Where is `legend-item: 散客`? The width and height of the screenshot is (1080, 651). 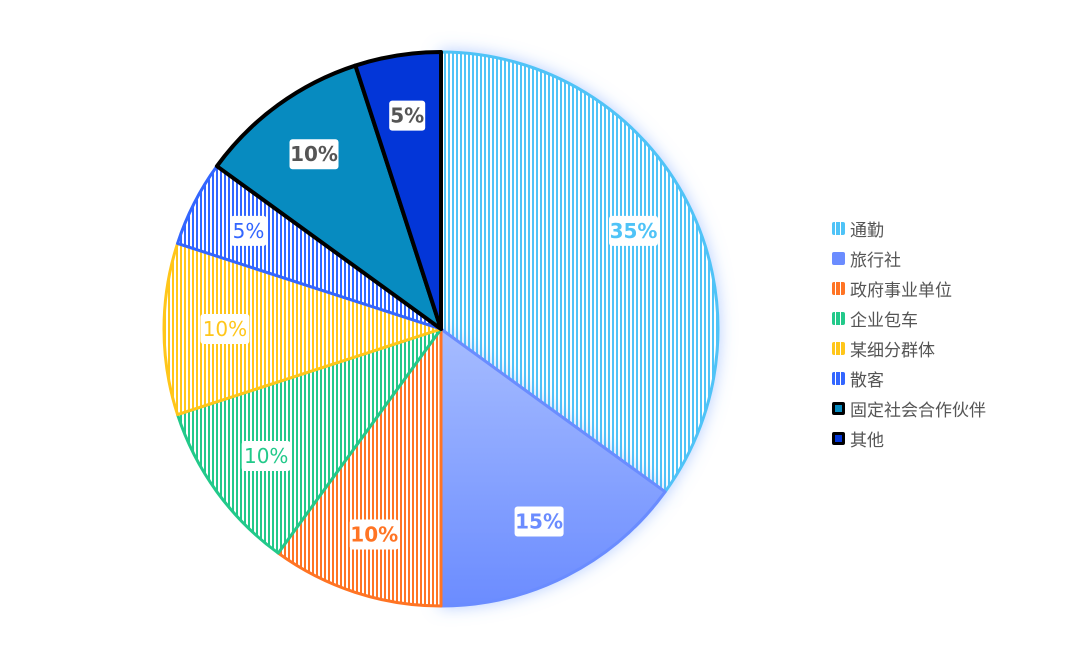
legend-item: 散客 is located at coordinates (909, 378).